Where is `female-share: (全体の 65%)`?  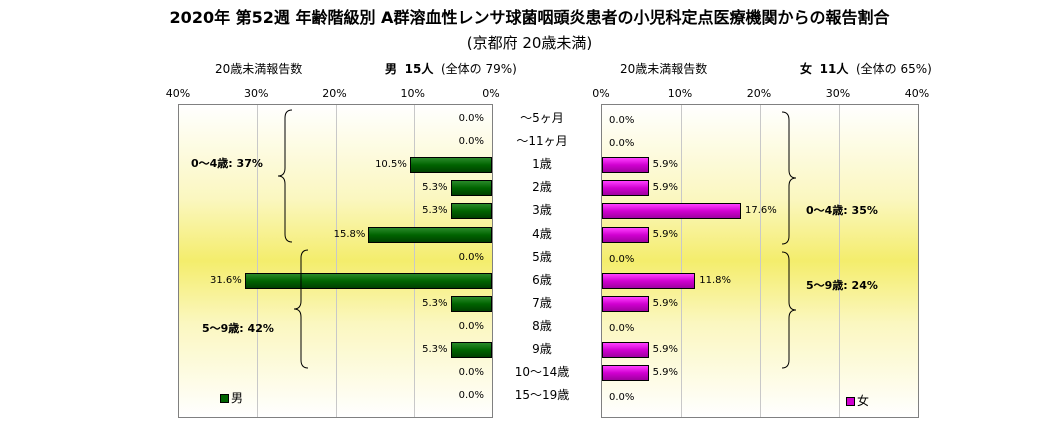 female-share: (全体の 65%) is located at coordinates (894, 69).